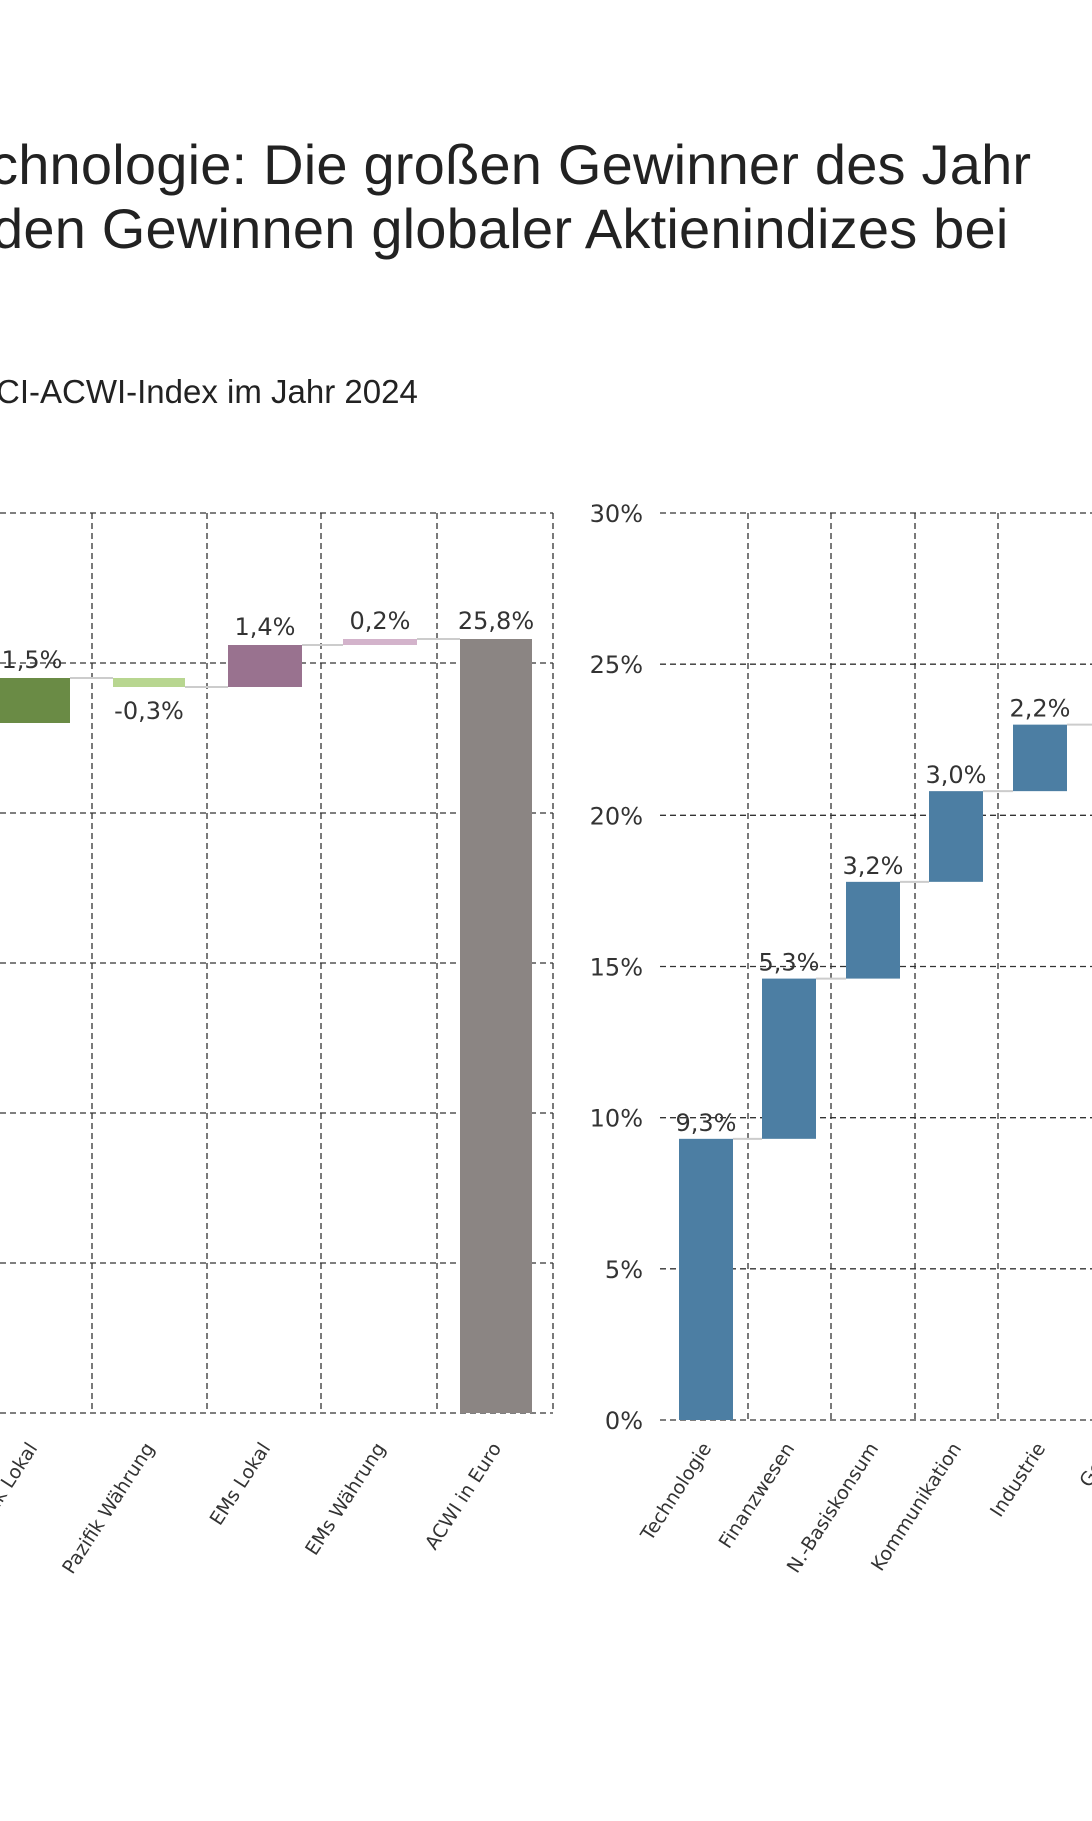 This screenshot has width=1092, height=1821. What do you see at coordinates (757, 1496) in the screenshot?
I see `category-label: Finanzwesen` at bounding box center [757, 1496].